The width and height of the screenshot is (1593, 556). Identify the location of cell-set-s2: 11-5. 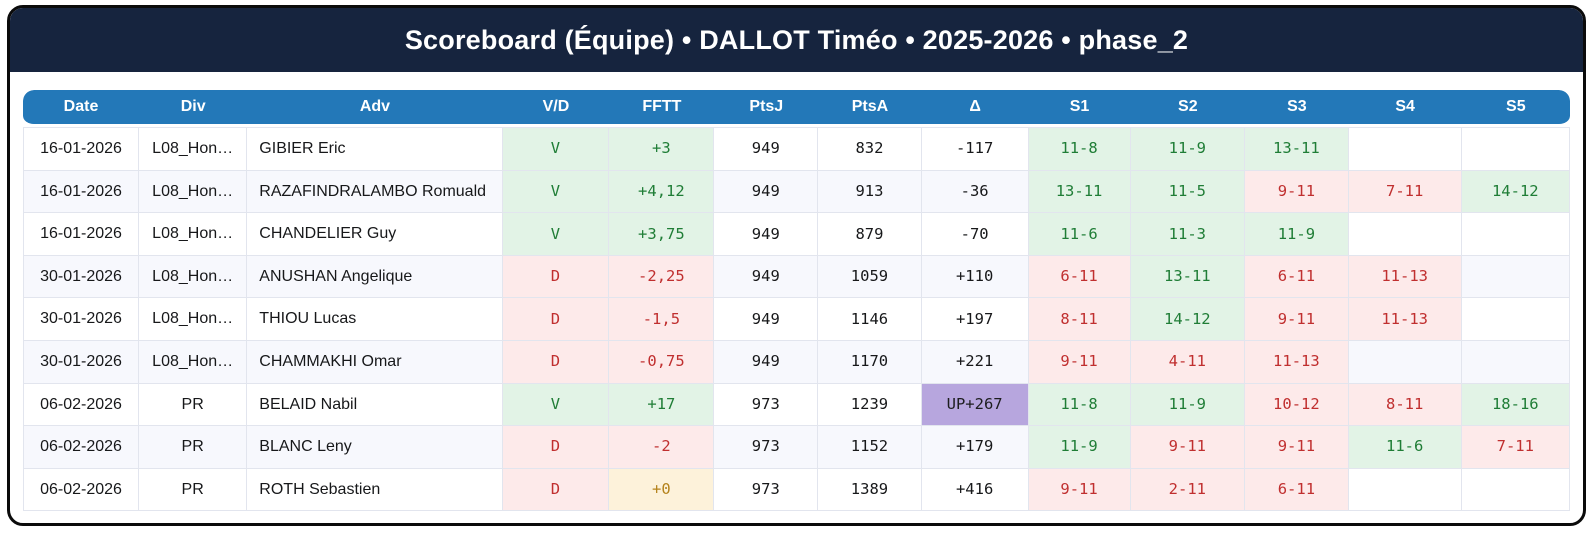
(1188, 192).